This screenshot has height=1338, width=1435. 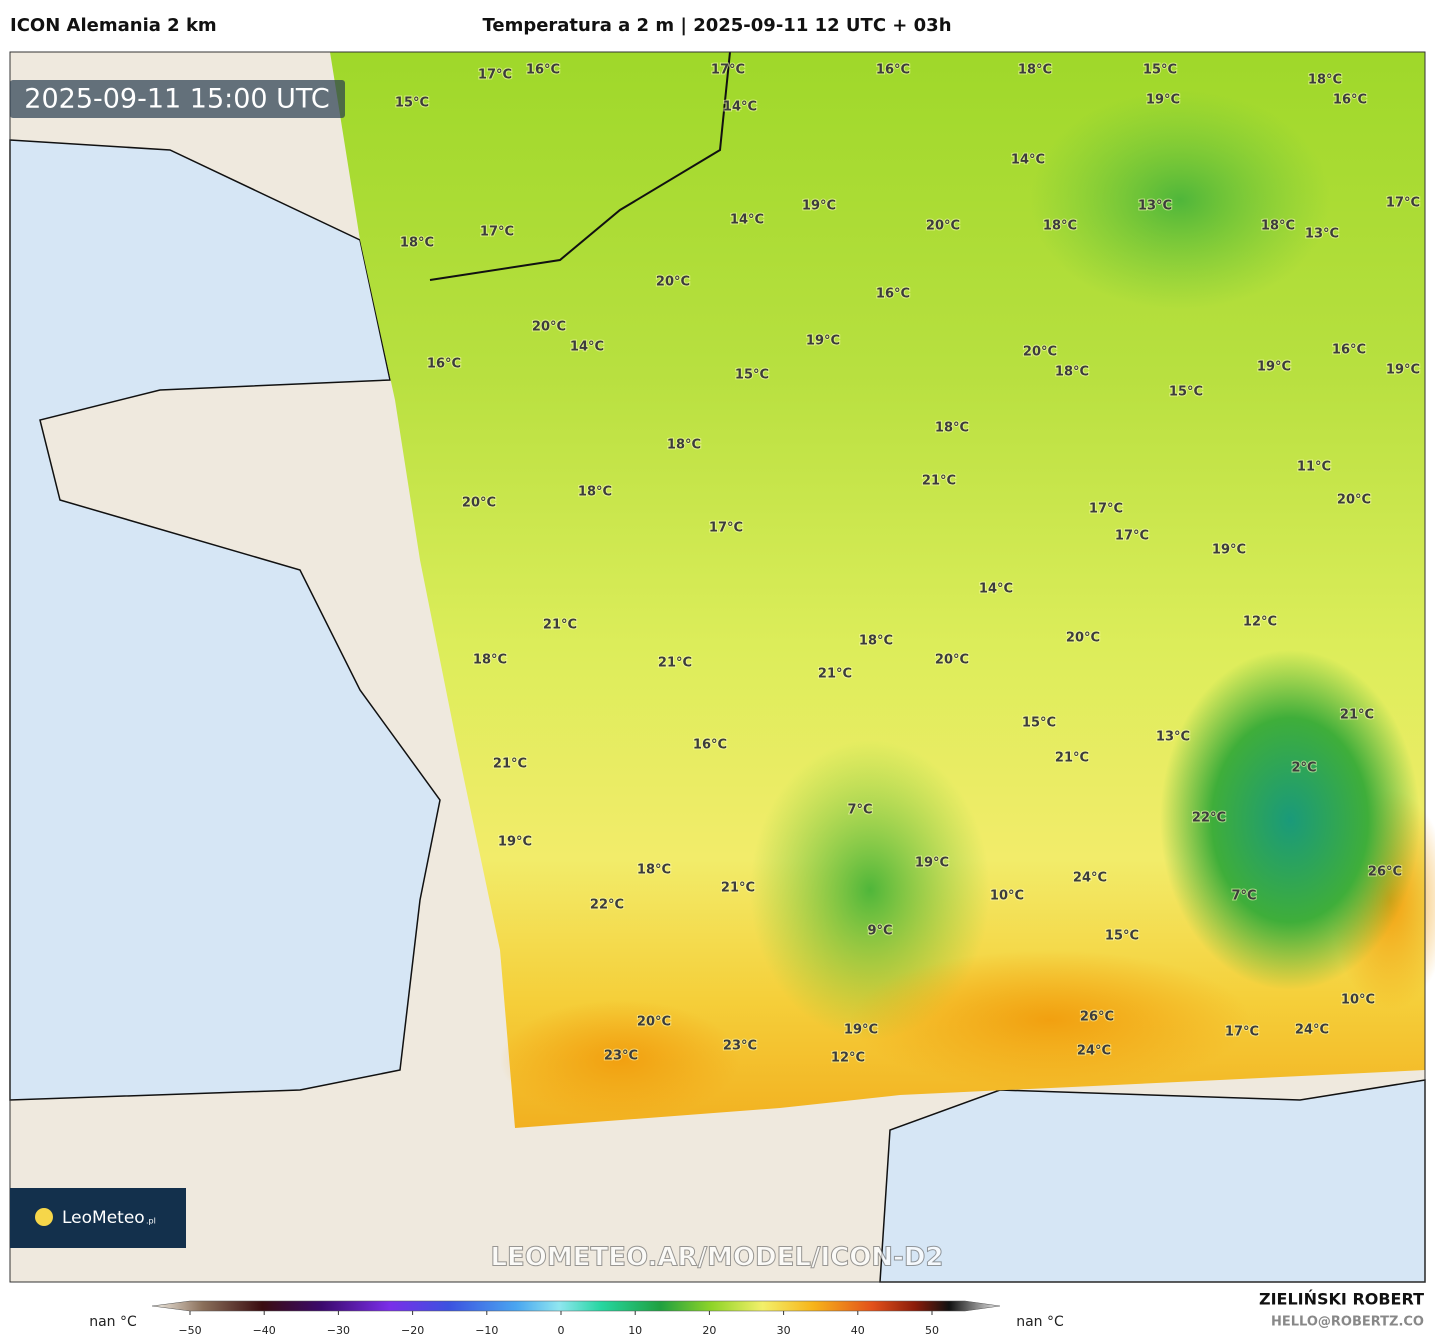 What do you see at coordinates (113, 25) in the screenshot?
I see `model-name: ICON Alemania 2 km` at bounding box center [113, 25].